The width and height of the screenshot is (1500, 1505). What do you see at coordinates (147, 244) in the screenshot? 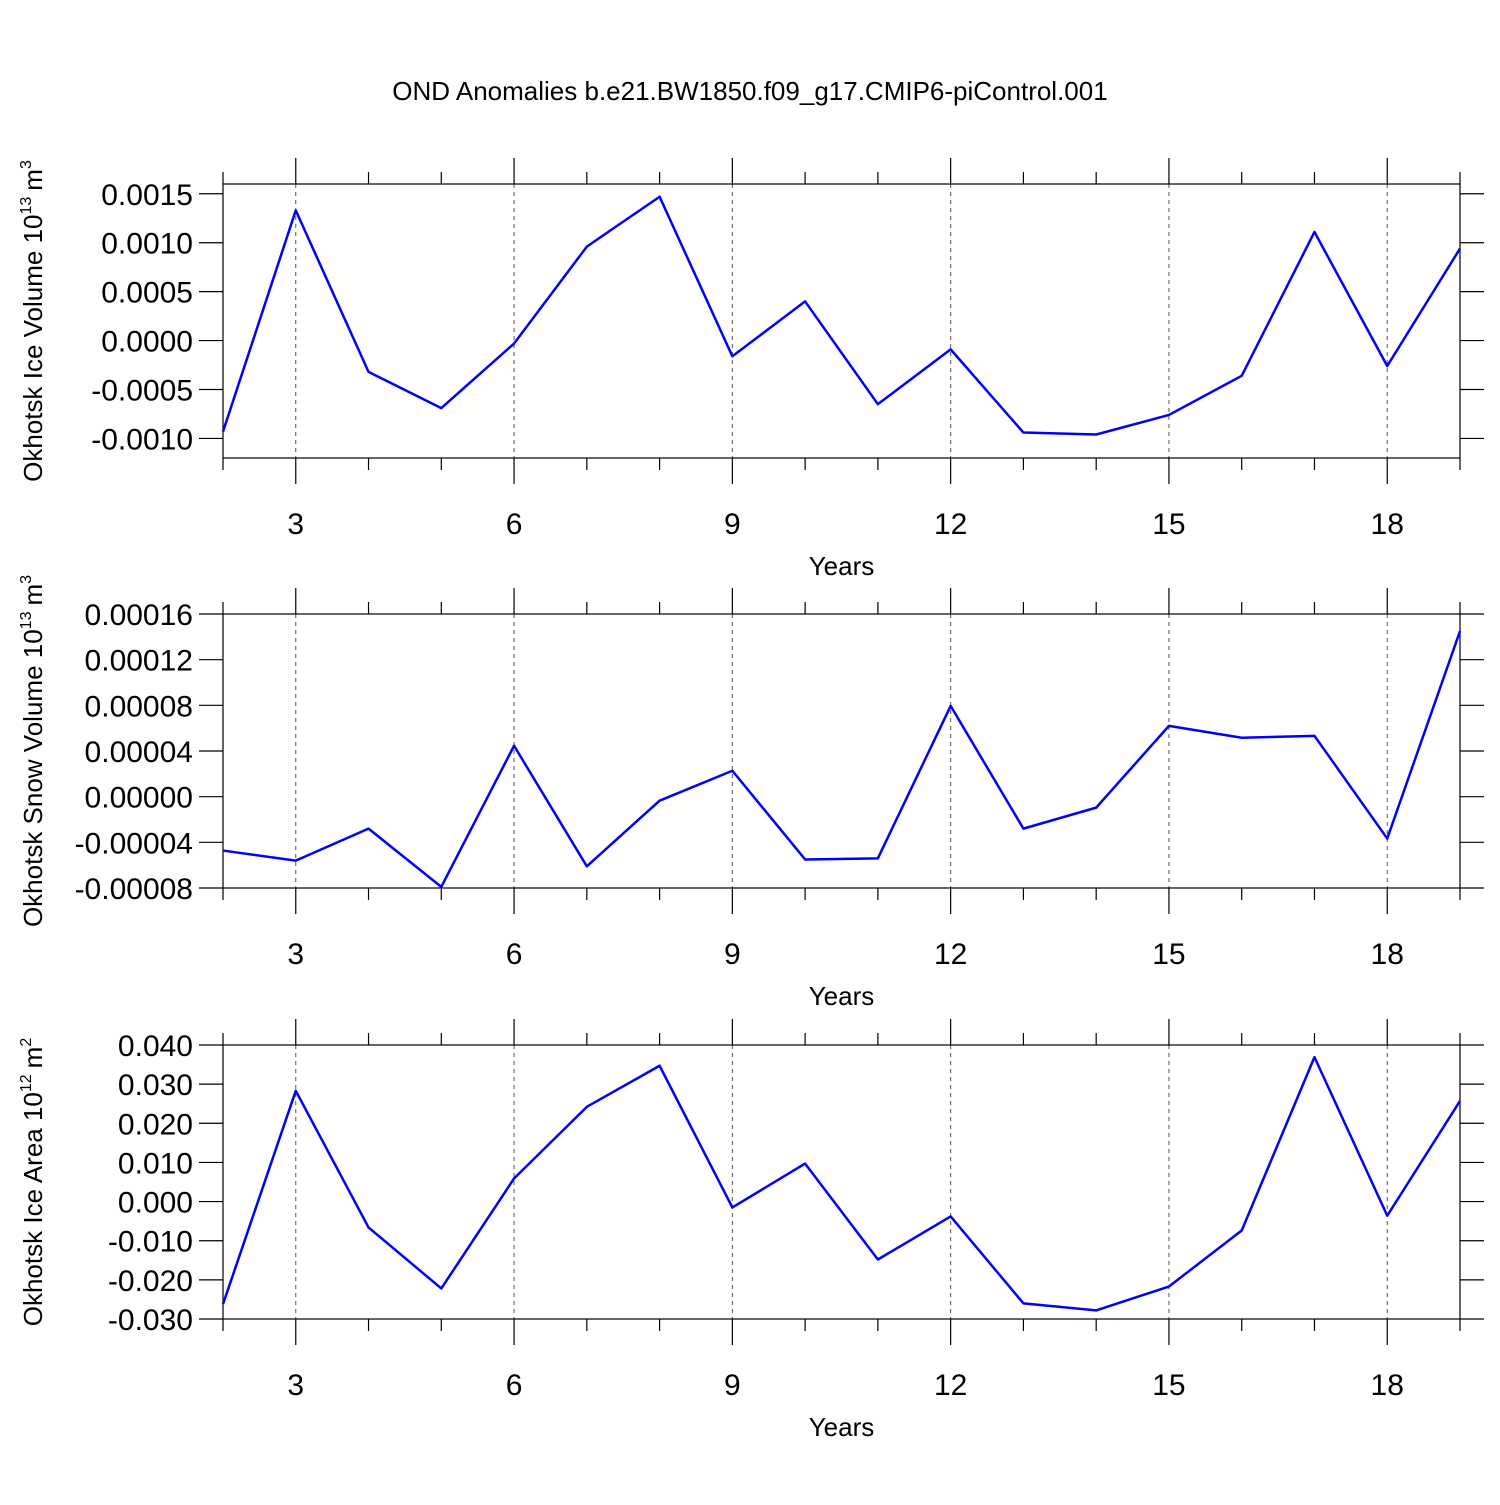
I see `y-tick-label: 0.0010` at bounding box center [147, 244].